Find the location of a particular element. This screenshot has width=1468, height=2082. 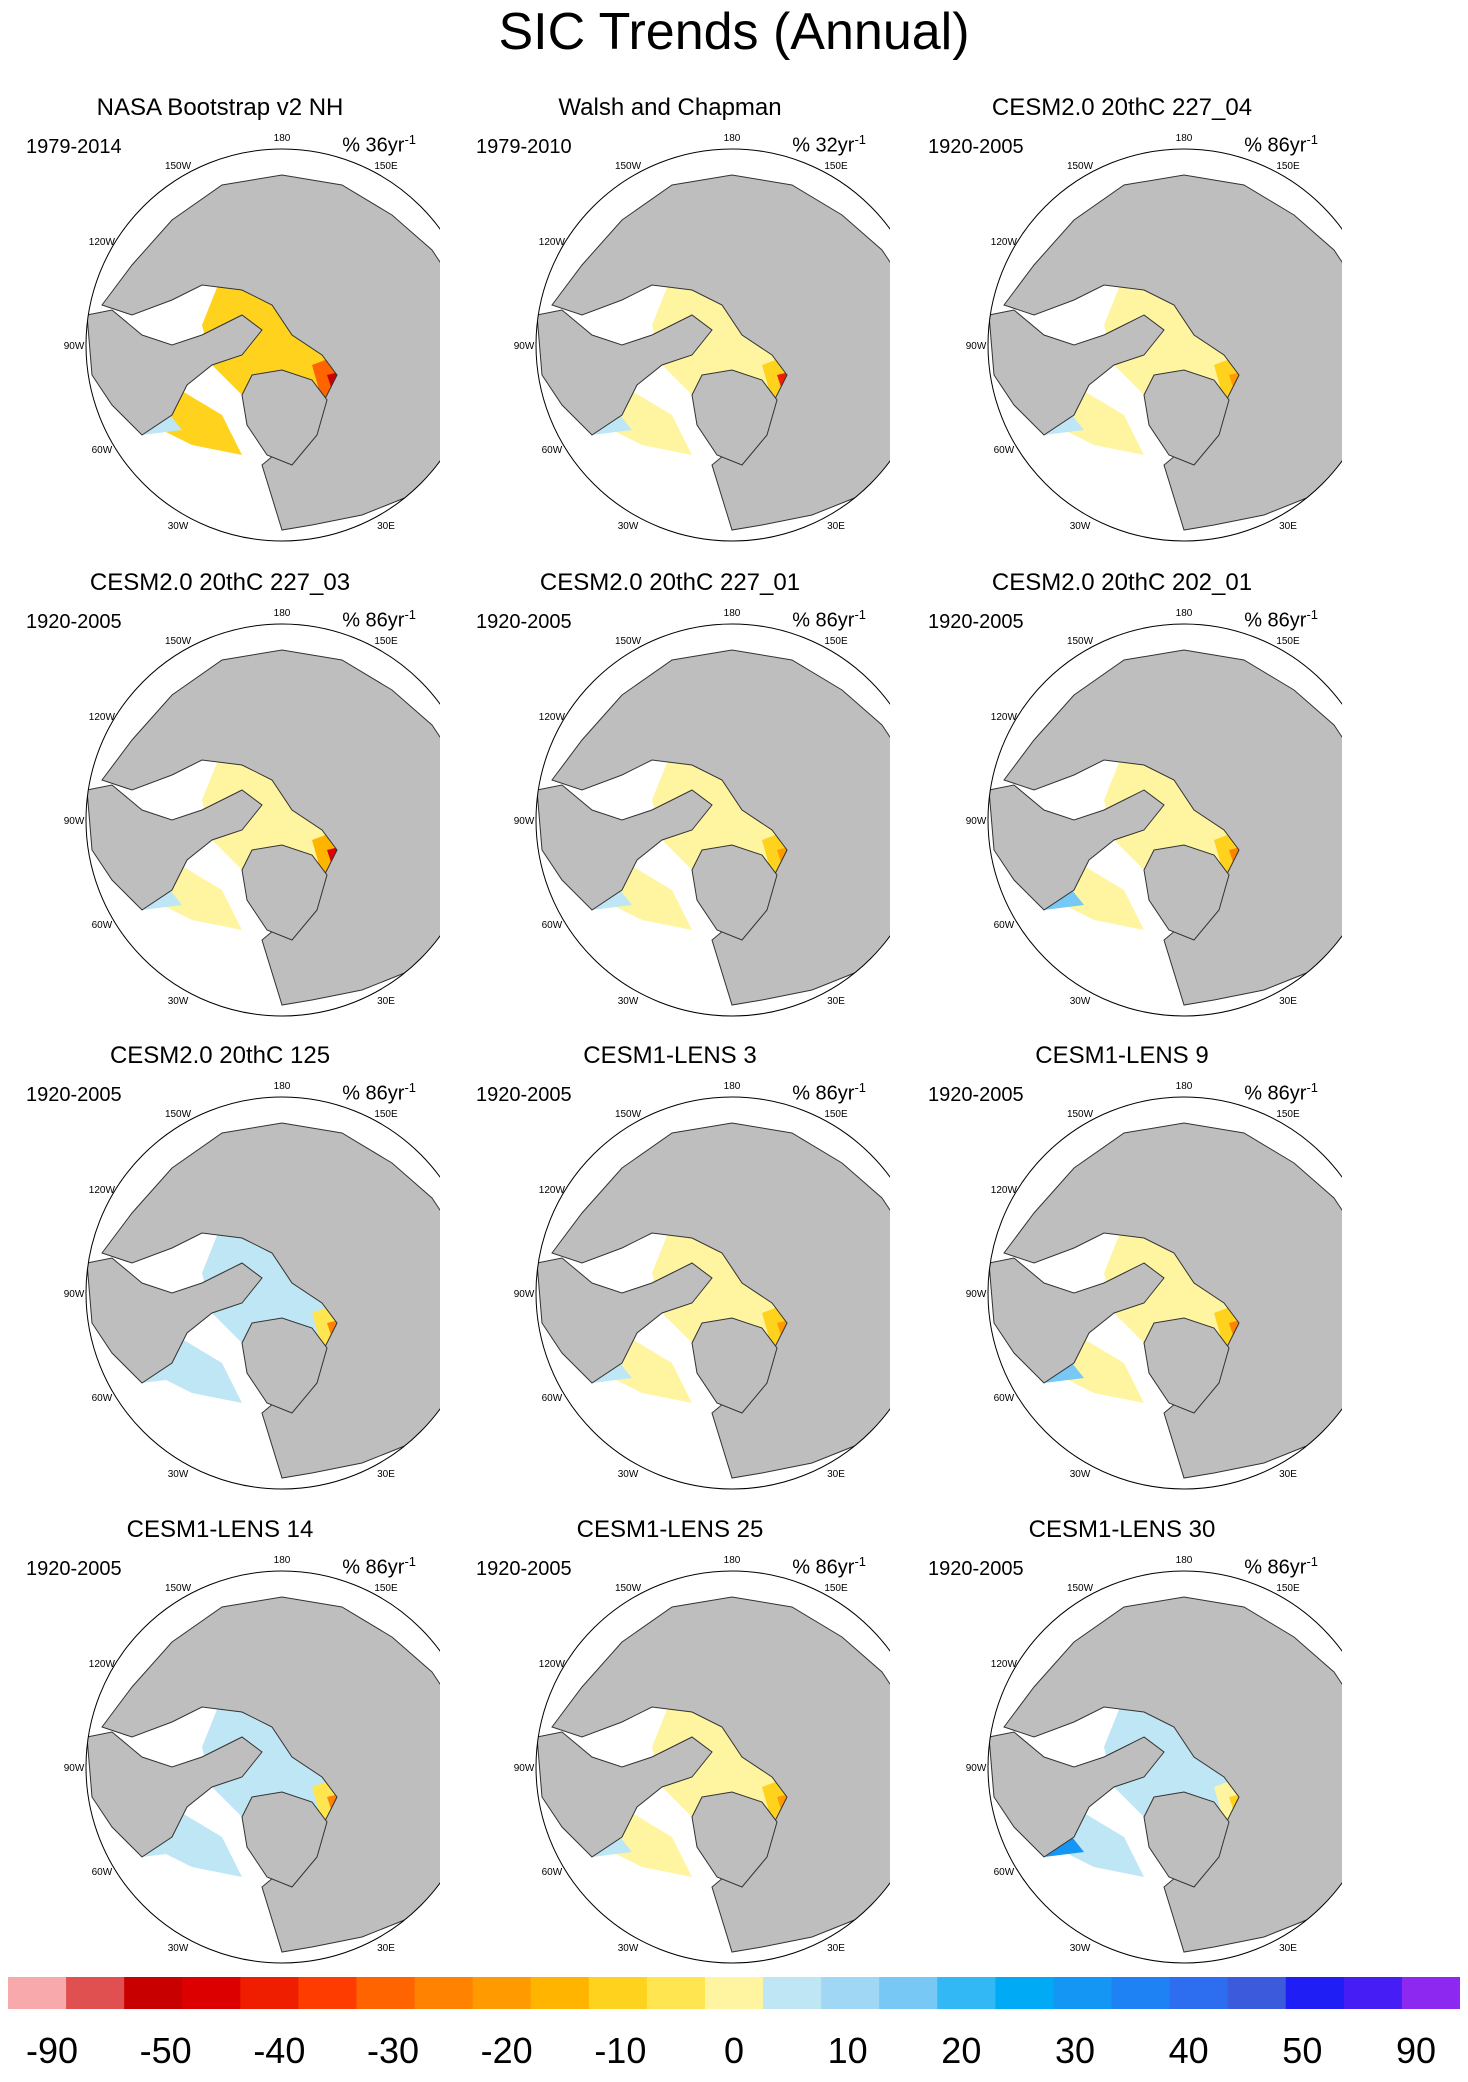

colorbar-tick-label: 40 is located at coordinates (1188, 2050).